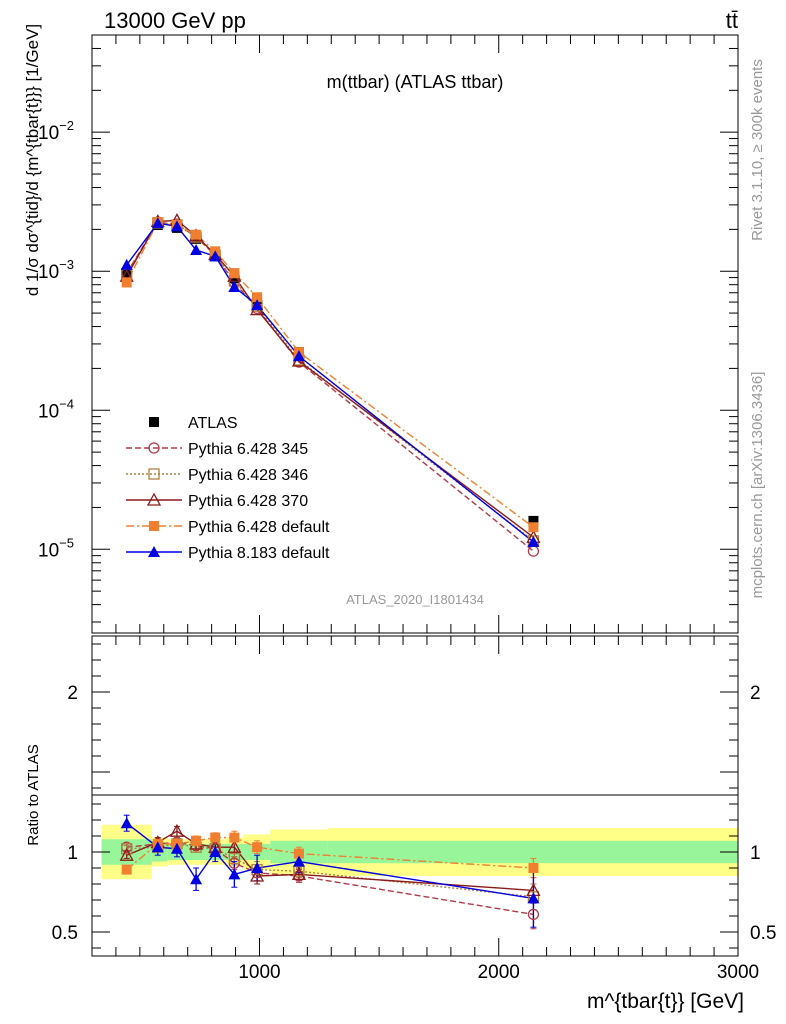 Image resolution: width=786 pixels, height=1024 pixels. I want to click on legend-entry: Pythia 6.428 345, so click(248, 449).